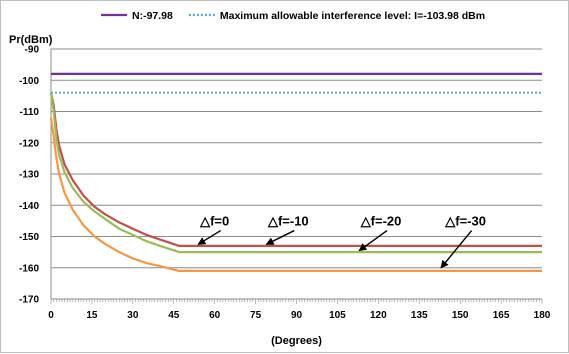  Describe the element at coordinates (29, 206) in the screenshot. I see `y-tick-label: -140` at that location.